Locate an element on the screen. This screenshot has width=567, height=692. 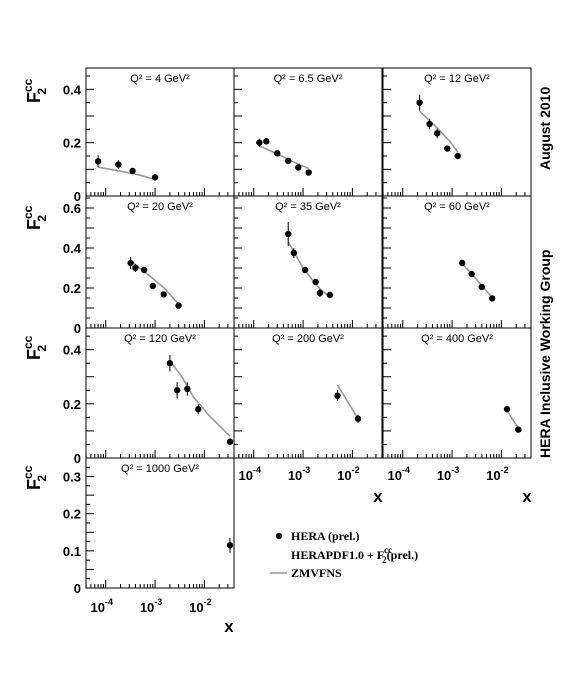
legend-fit-tail: (prel.) is located at coordinates (402, 555).